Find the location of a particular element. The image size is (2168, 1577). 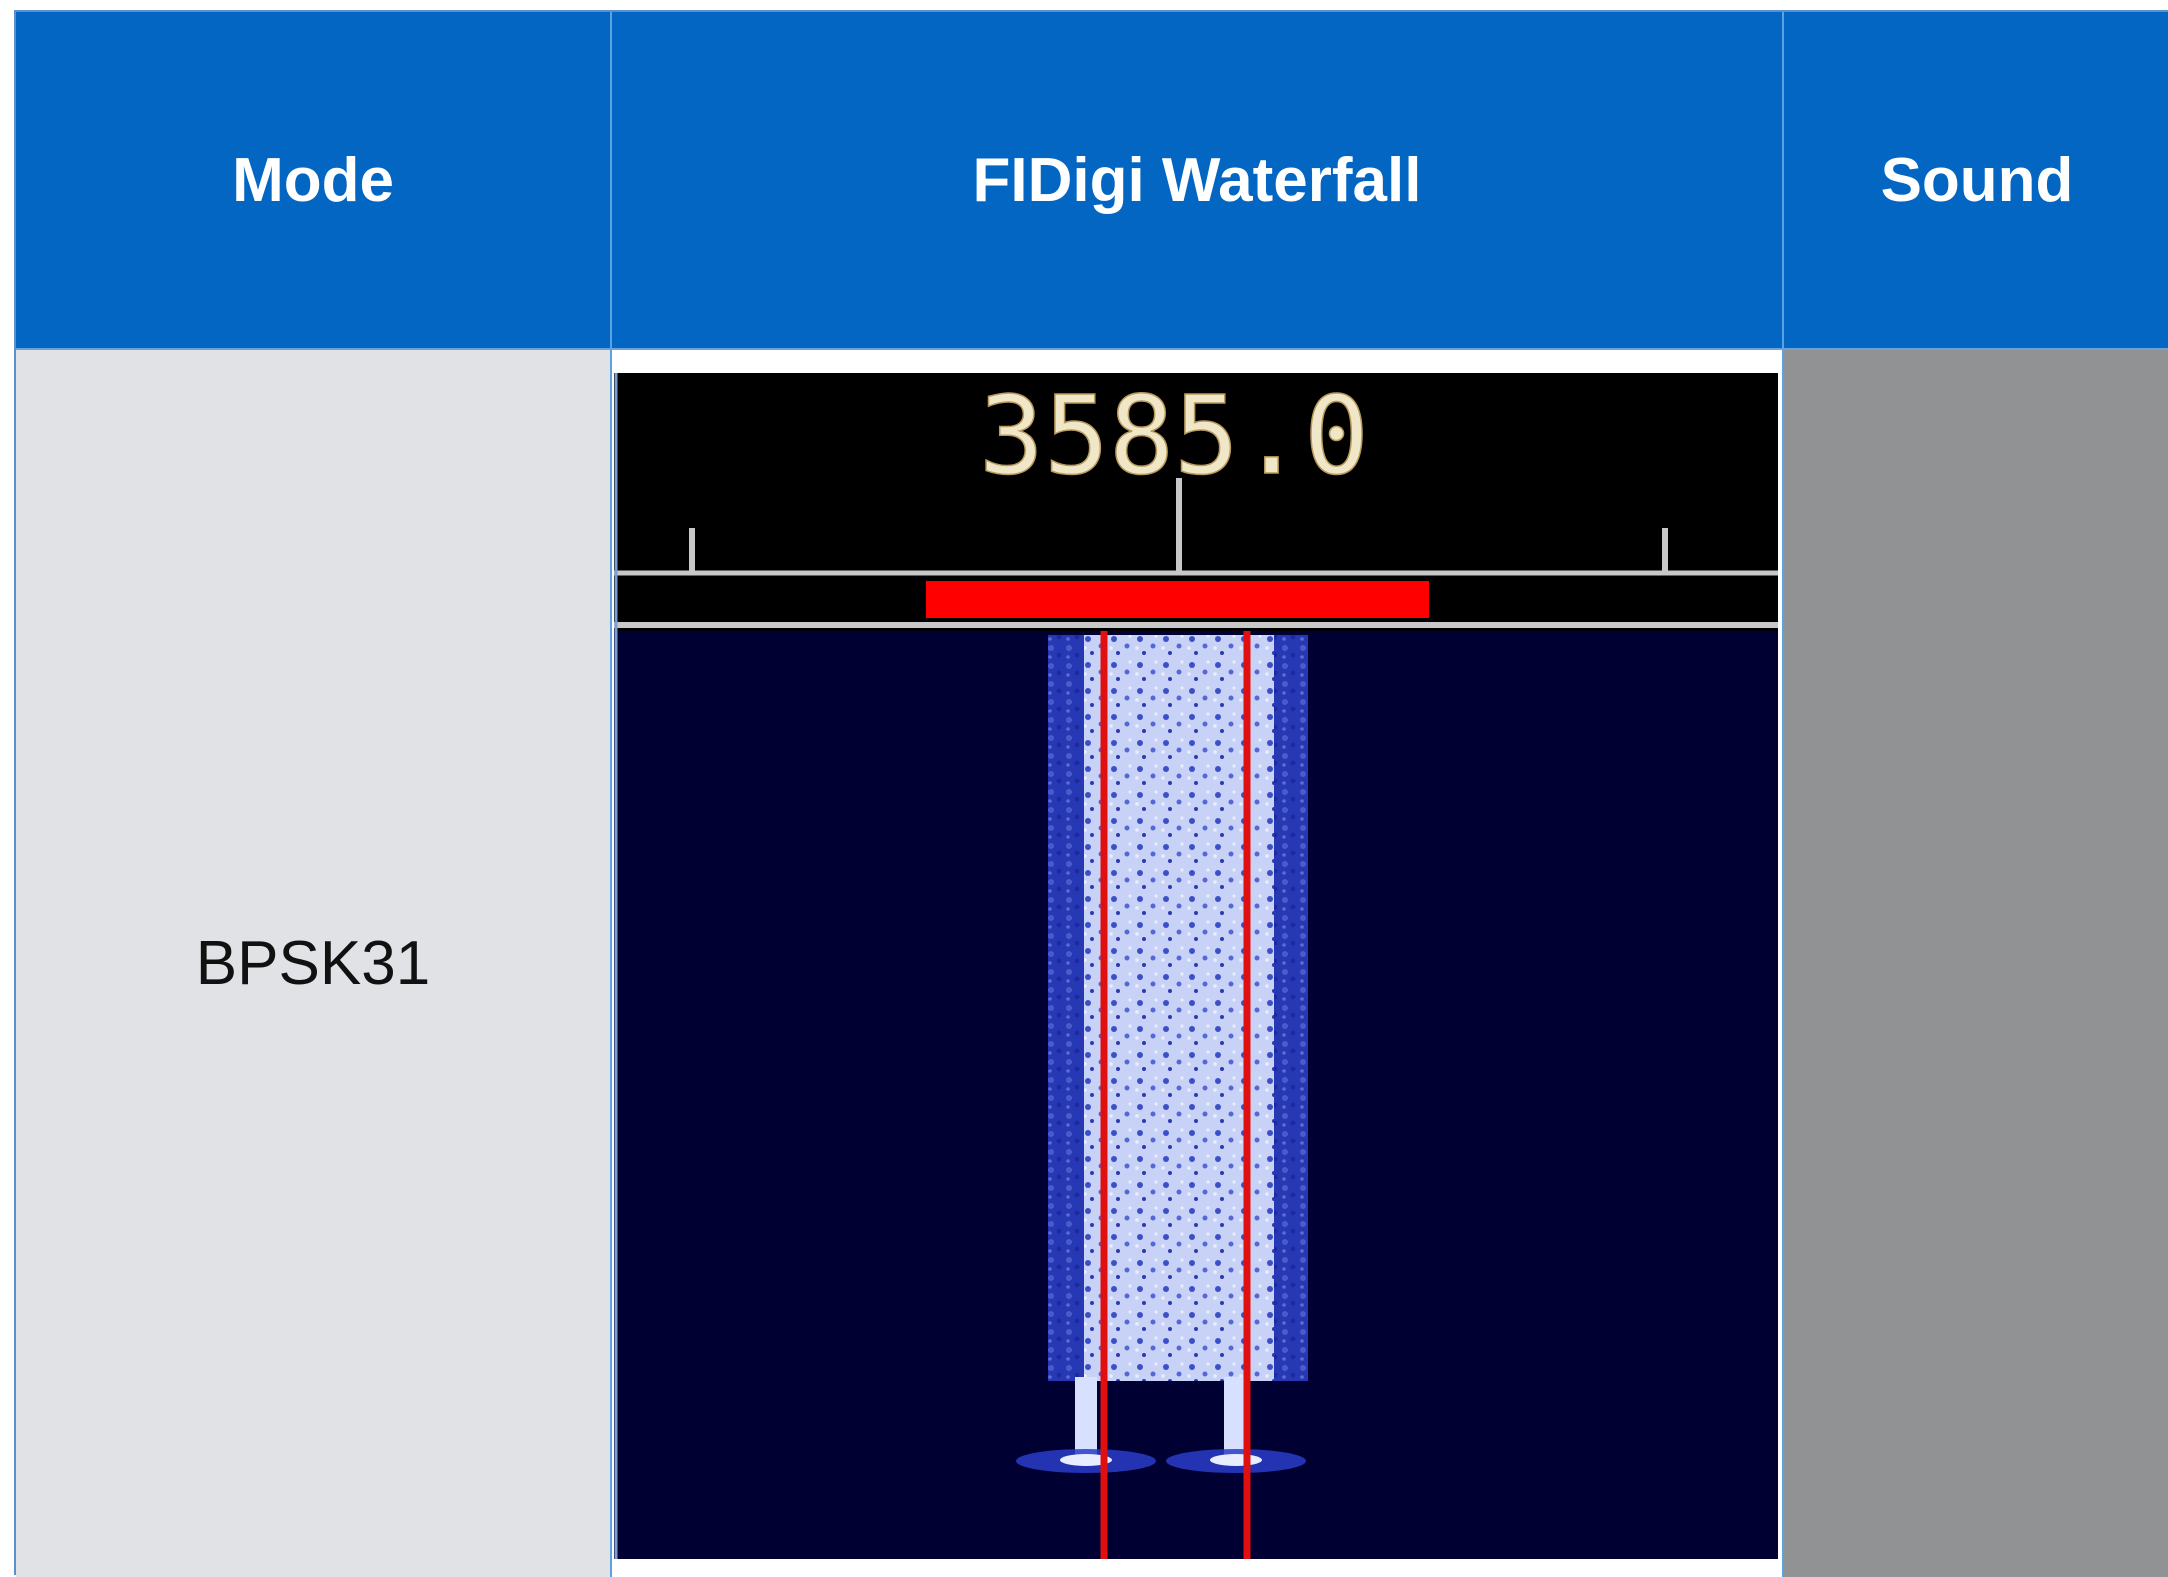

signal-trace is located at coordinates (1162, 1054).